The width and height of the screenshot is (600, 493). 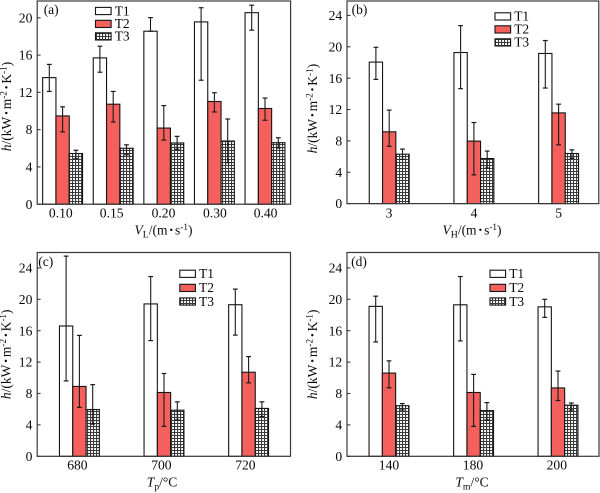 I want to click on svg-text: (a), so click(x=51, y=9).